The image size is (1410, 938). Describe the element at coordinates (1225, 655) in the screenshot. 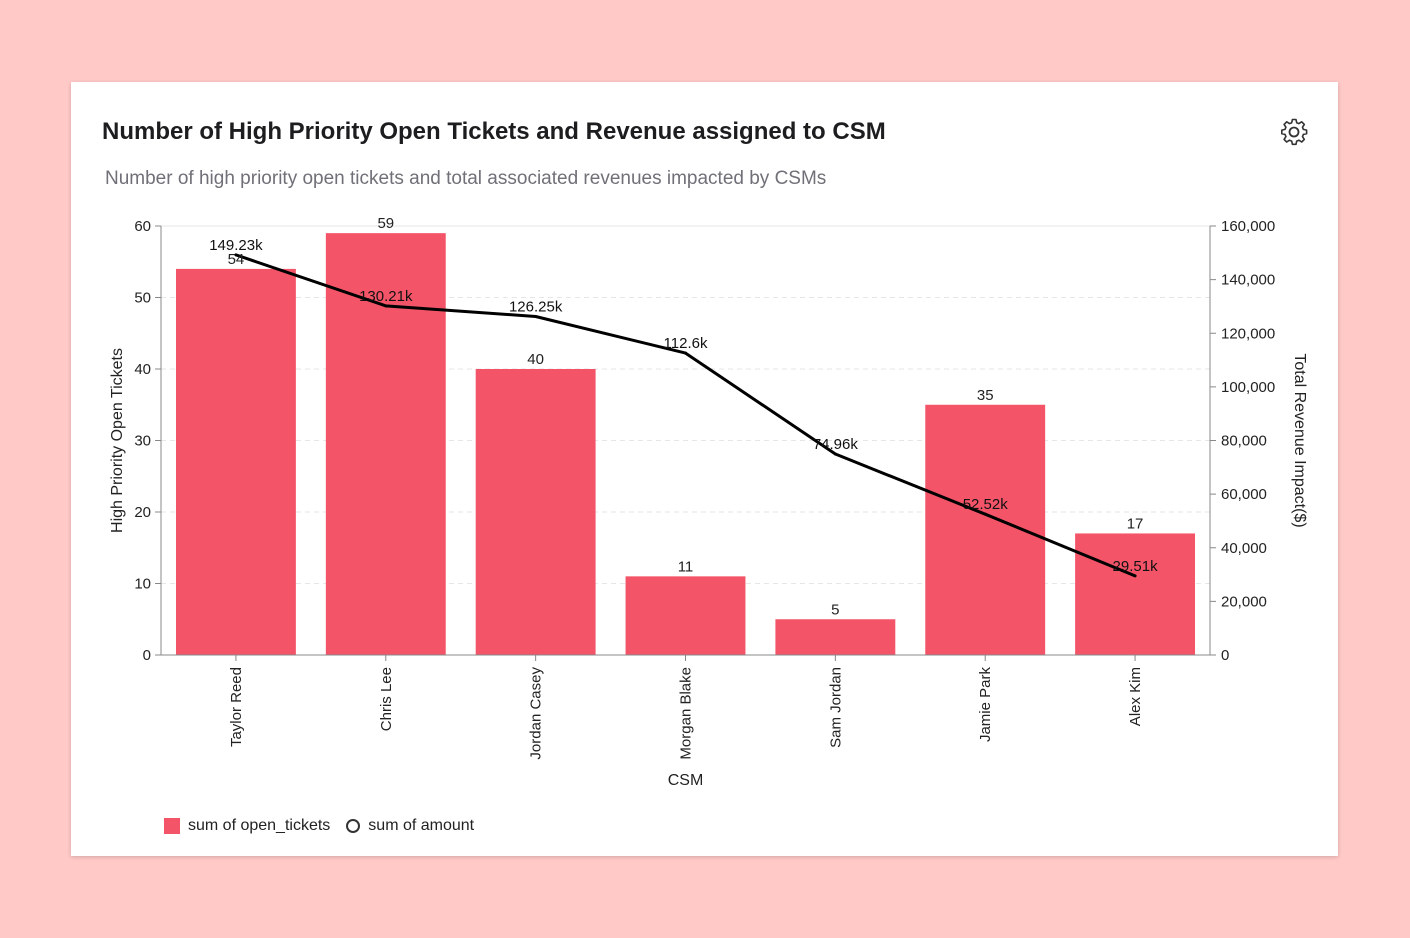

I see `y2-tick-label: 0` at that location.